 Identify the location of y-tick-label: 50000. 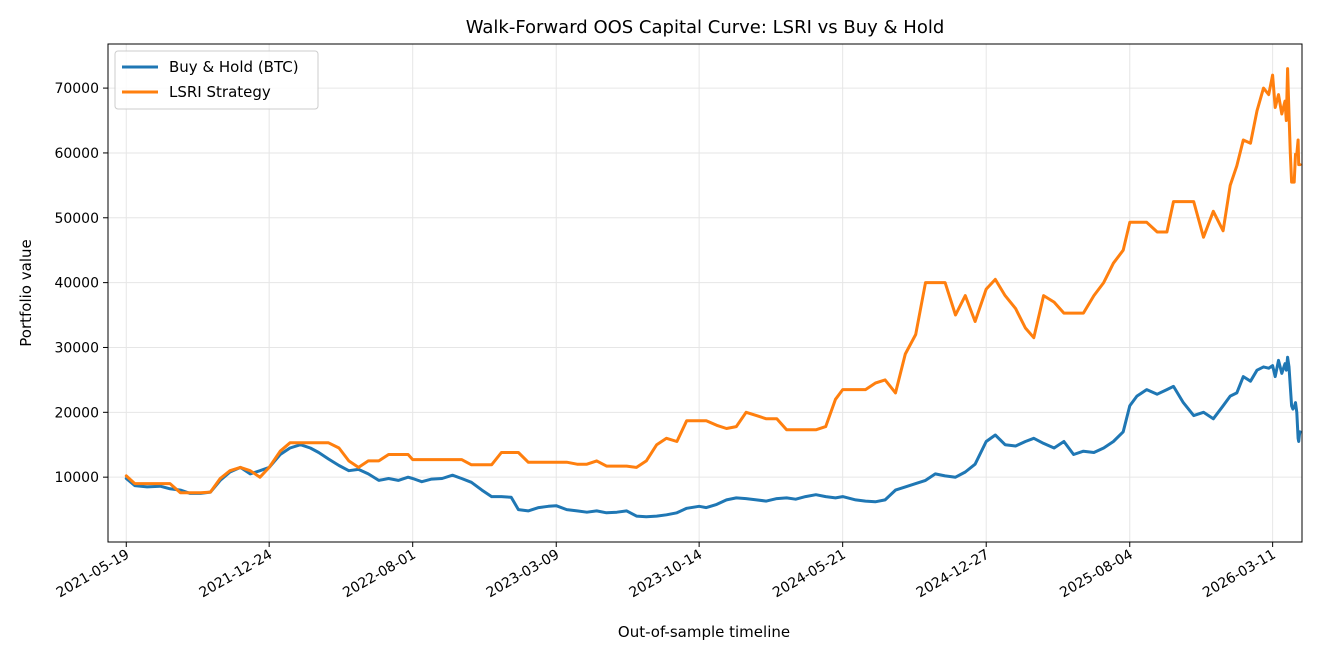
(76, 219).